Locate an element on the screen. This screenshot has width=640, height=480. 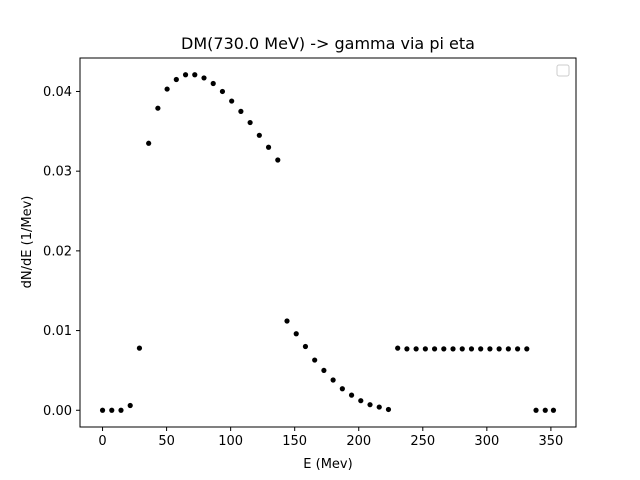
y-tick-label: 0.01 is located at coordinates (57, 331).